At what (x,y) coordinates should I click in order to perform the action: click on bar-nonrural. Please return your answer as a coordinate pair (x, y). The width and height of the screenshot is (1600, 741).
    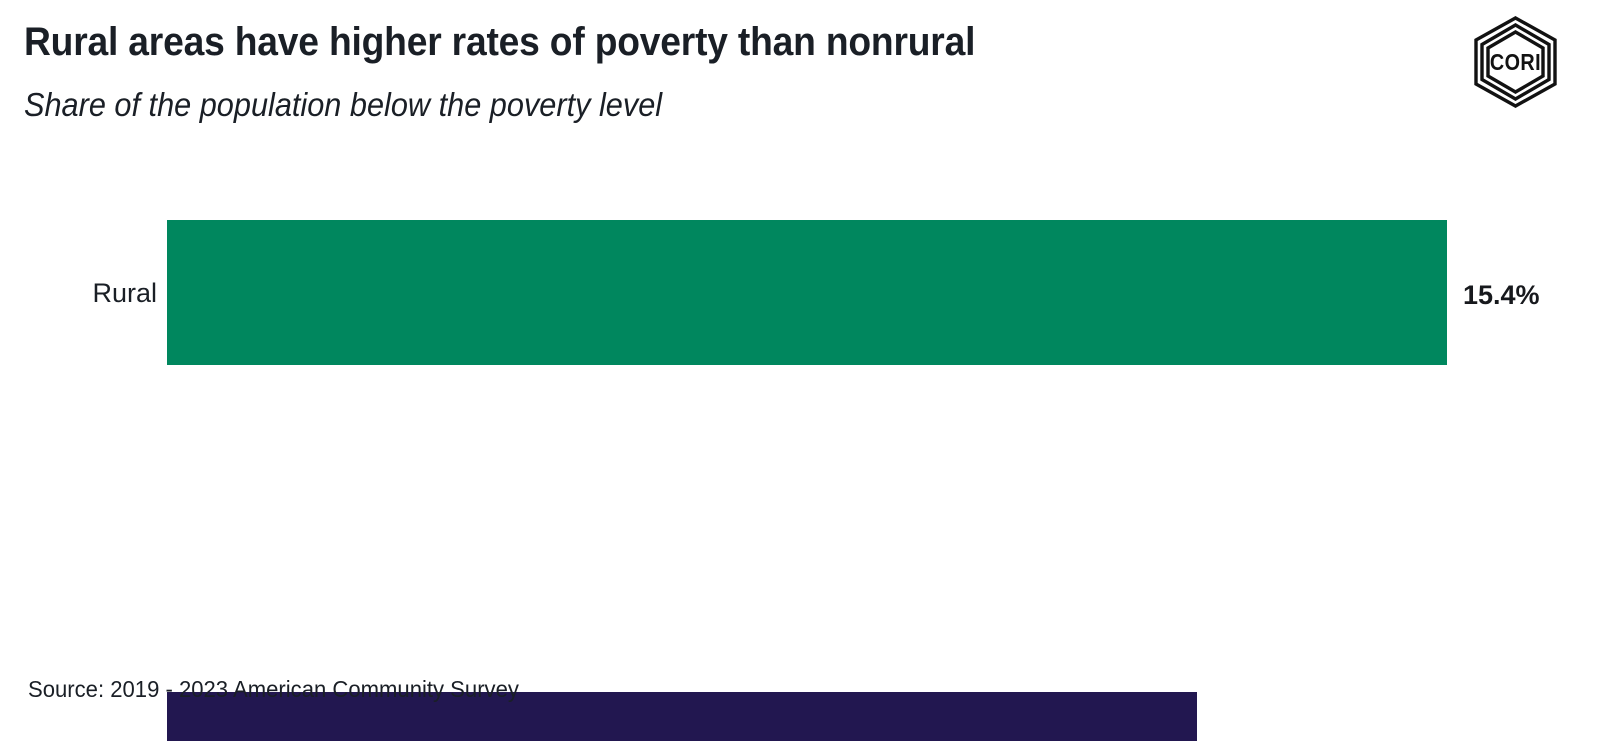
    Looking at the image, I should click on (682, 716).